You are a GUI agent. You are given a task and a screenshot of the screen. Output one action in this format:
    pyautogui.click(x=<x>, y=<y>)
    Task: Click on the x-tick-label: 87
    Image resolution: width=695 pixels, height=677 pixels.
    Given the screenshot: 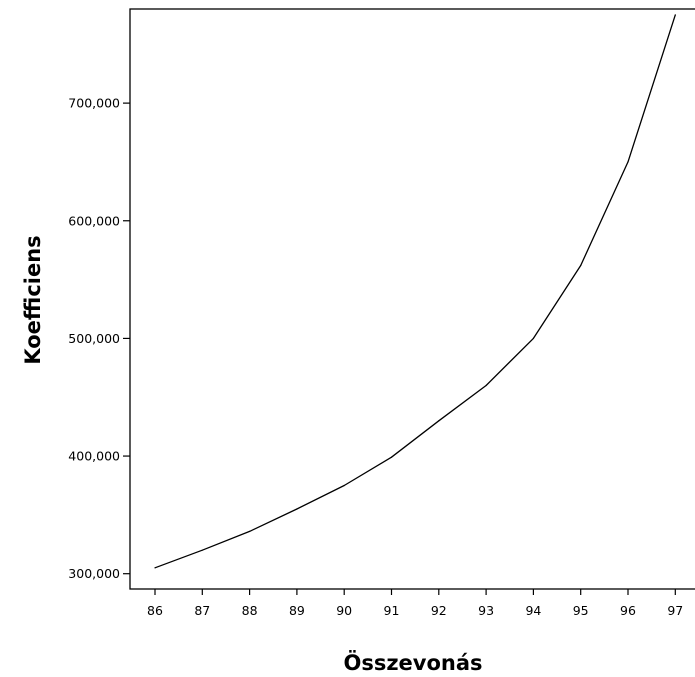 What is the action you would take?
    pyautogui.click(x=202, y=610)
    